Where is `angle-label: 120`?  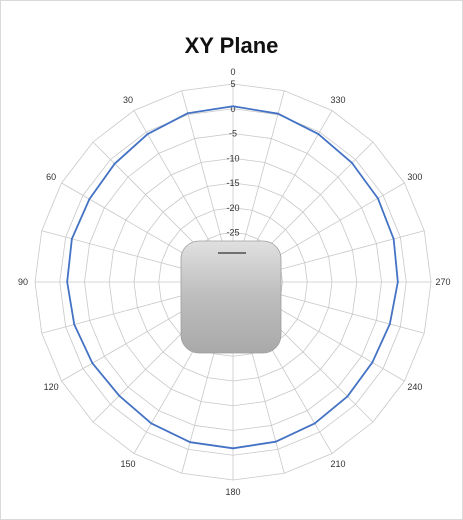
angle-label: 120 is located at coordinates (51, 387).